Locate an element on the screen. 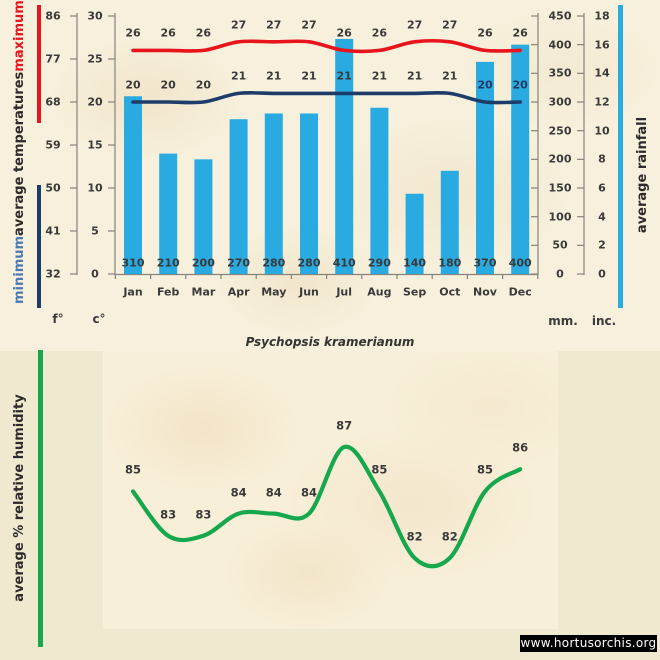 This screenshot has height=660, width=660. legend-minimum-label: minimum is located at coordinates (19, 269).